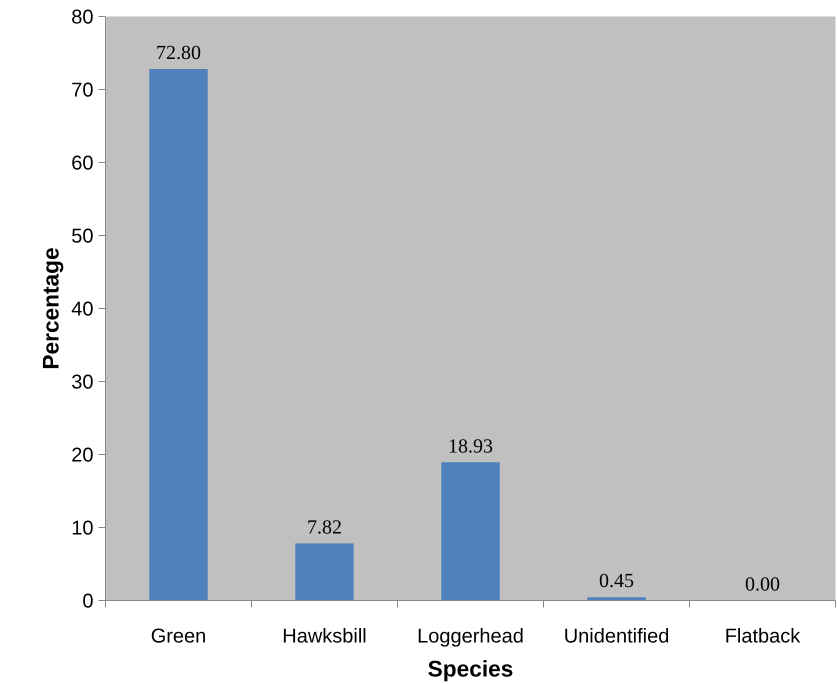  I want to click on x-tick-label: Green, so click(178, 637).